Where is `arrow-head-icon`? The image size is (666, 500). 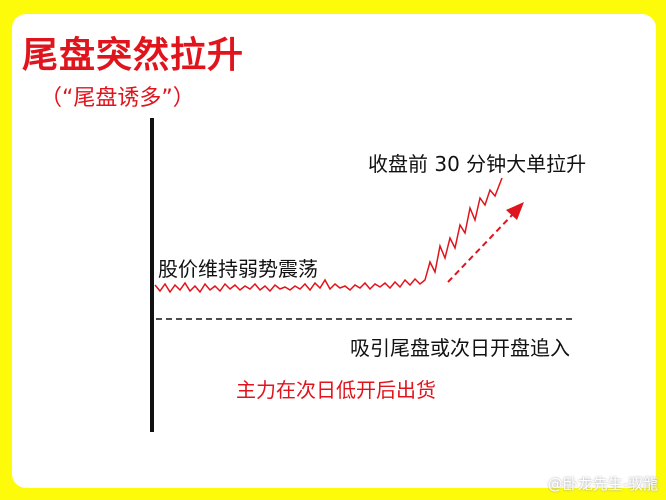
arrow-head-icon is located at coordinates (515, 211).